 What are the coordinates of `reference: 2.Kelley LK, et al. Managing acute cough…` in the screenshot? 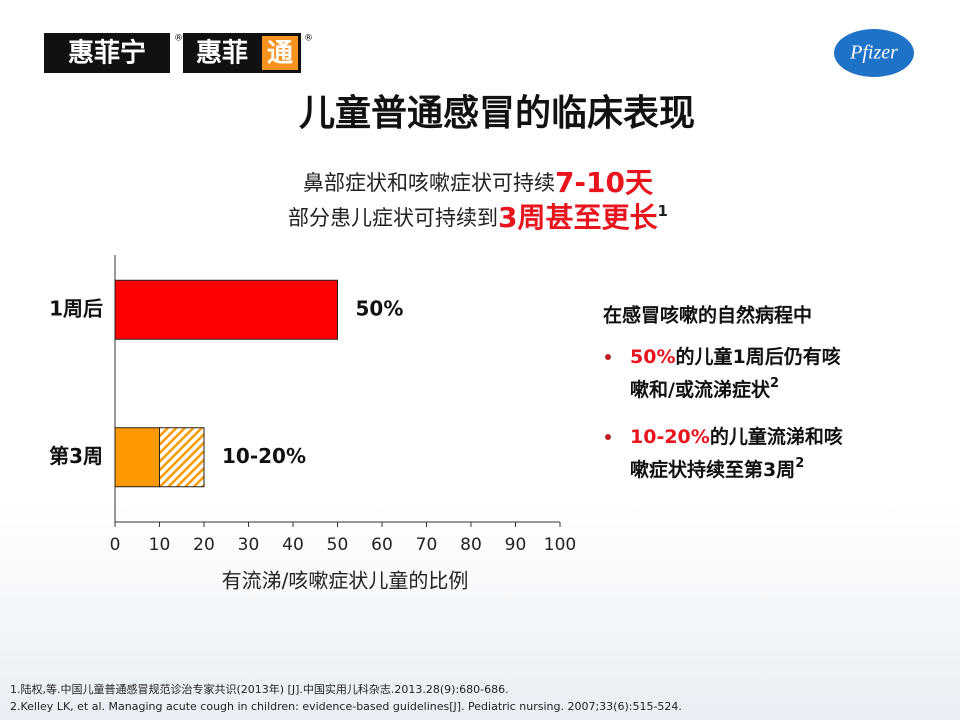 It's located at (346, 706).